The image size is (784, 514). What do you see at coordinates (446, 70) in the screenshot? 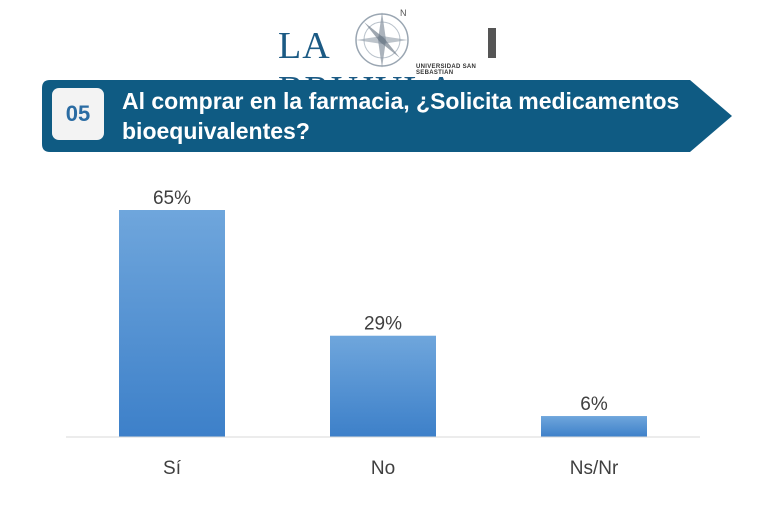
I see `logo-subtitle: UNIVERSIDAD SAN SEBASTIAN` at bounding box center [446, 70].